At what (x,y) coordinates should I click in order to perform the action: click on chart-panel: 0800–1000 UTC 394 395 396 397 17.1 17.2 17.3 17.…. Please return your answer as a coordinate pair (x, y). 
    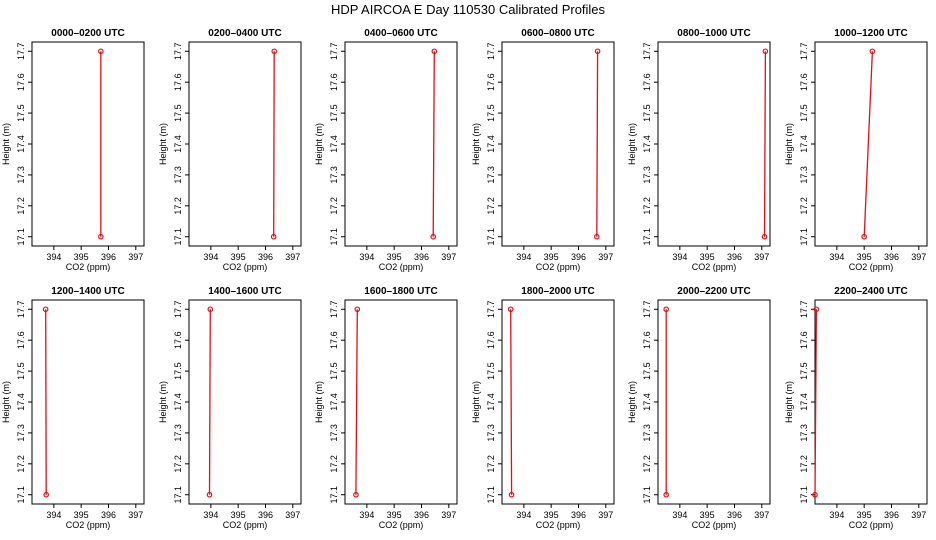
    Looking at the image, I should click on (699, 150).